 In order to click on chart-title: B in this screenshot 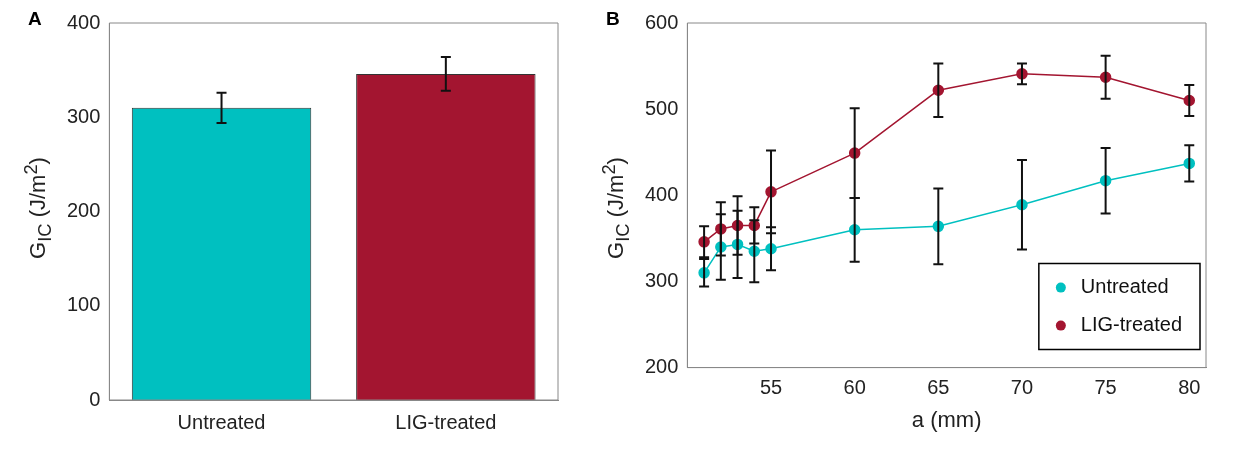, I will do `click(613, 19)`.